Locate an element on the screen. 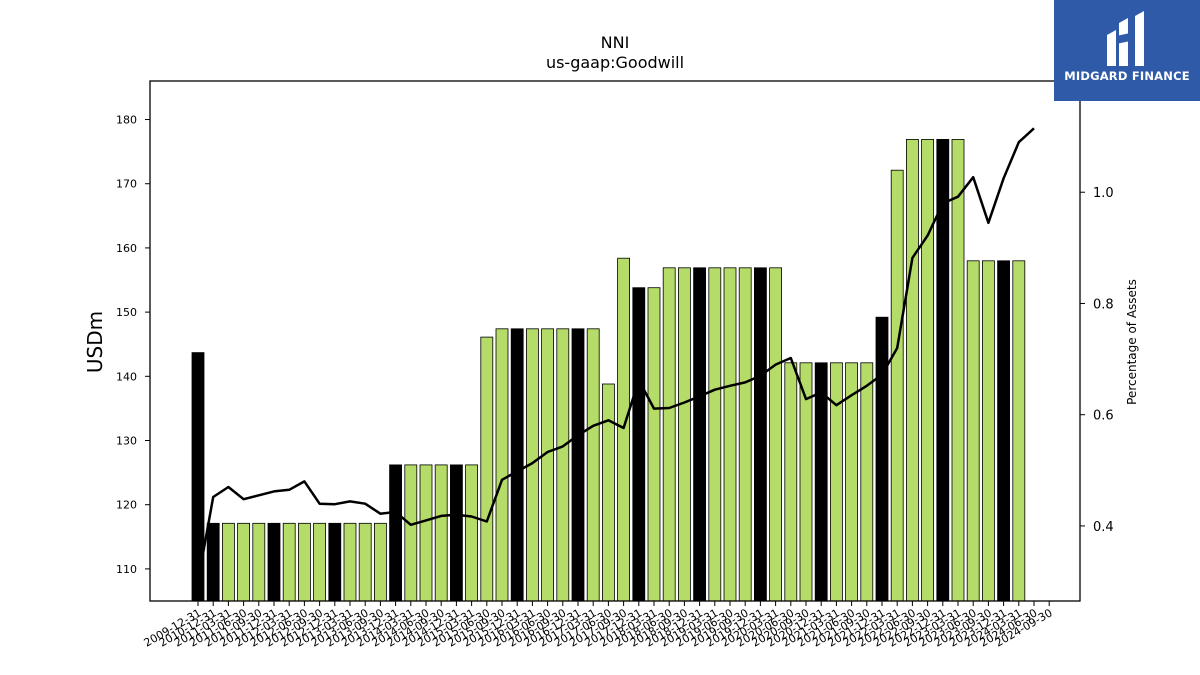 This screenshot has width=1200, height=675. logo-text: MIDGARD FINANCE is located at coordinates (1127, 76).